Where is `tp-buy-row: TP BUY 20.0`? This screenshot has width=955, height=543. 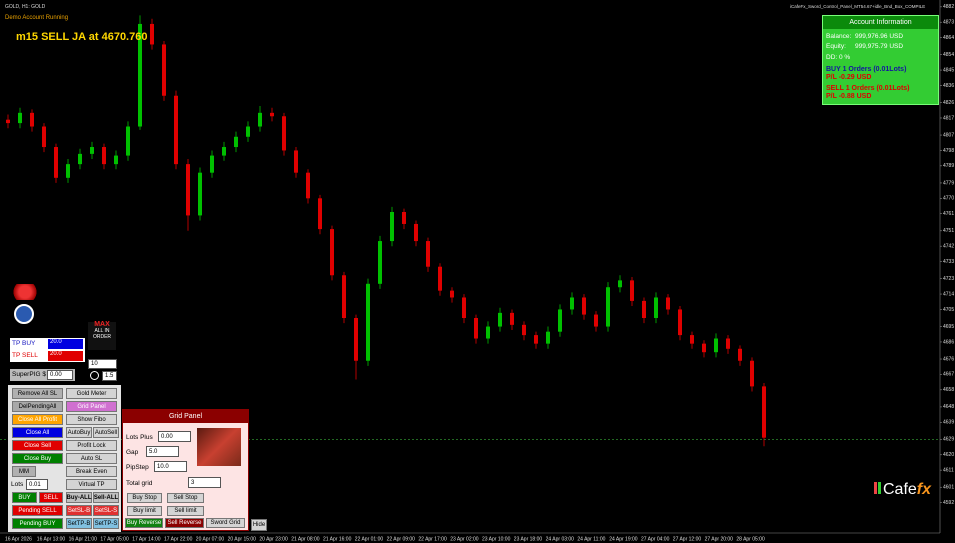 tp-buy-row: TP BUY 20.0 is located at coordinates (47, 344).